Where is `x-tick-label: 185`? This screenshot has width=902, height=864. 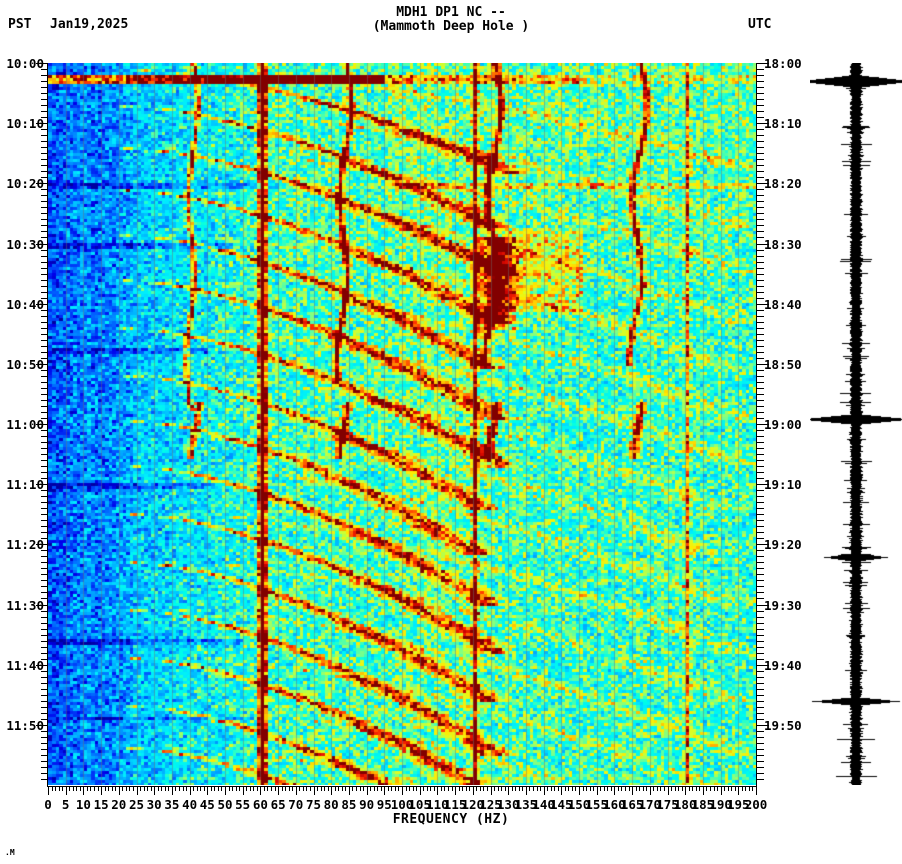
x-tick-label: 185 is located at coordinates (703, 804).